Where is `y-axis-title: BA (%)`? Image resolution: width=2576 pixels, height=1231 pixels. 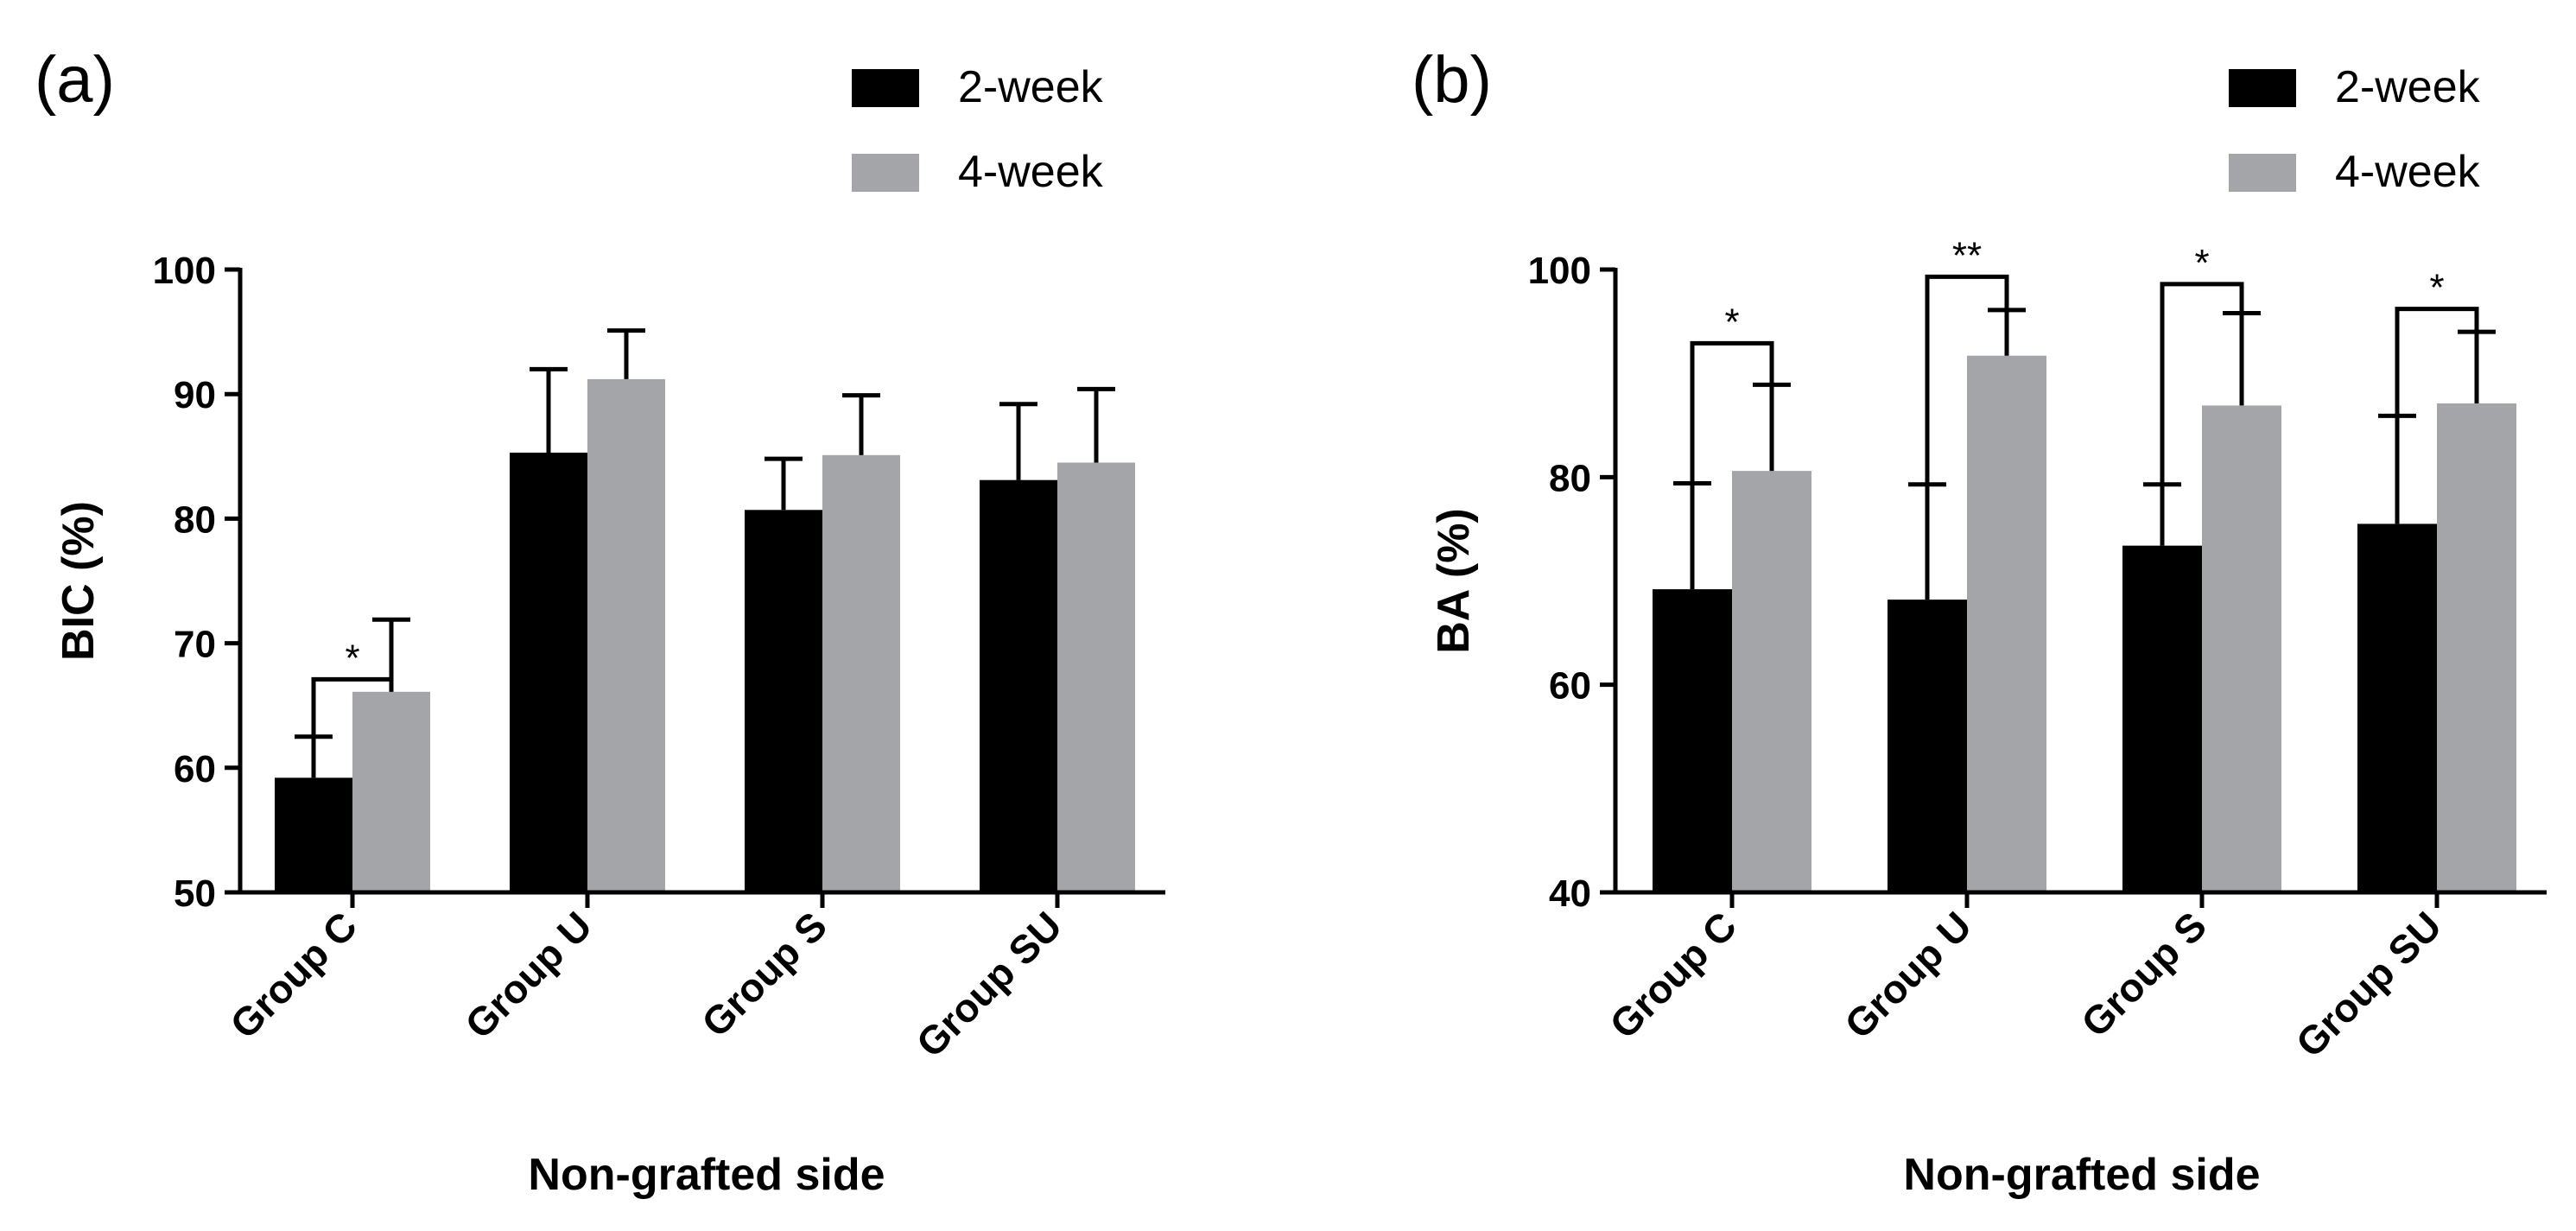
y-axis-title: BA (%) is located at coordinates (1454, 581).